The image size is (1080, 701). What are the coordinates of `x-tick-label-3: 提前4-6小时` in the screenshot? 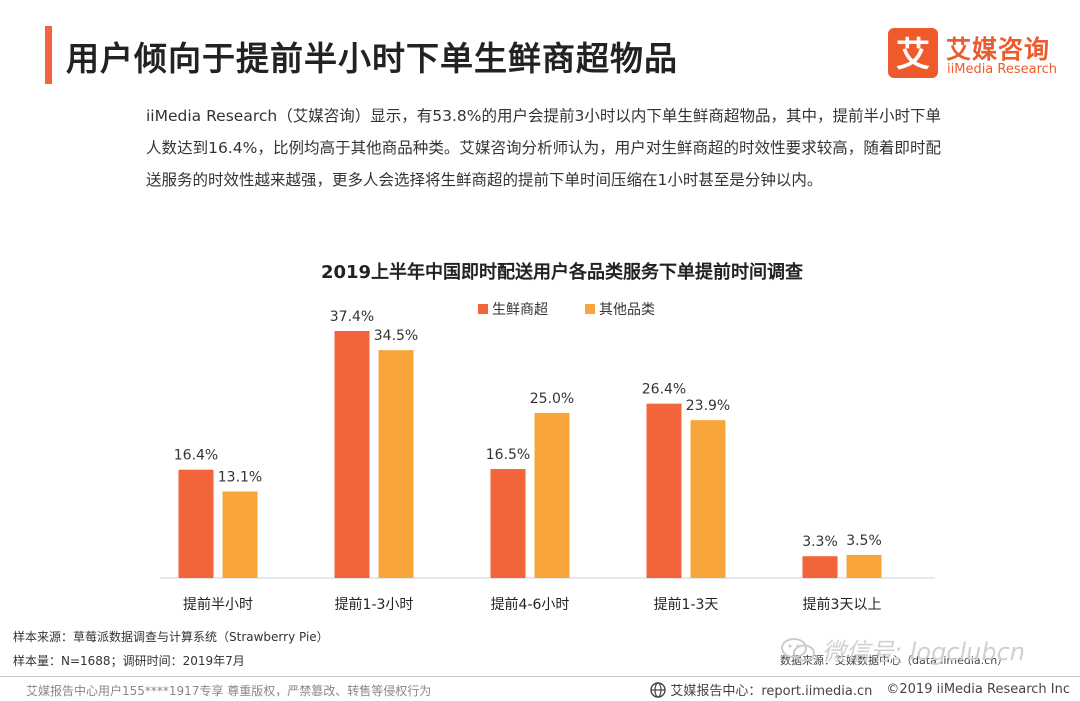 It's located at (530, 604).